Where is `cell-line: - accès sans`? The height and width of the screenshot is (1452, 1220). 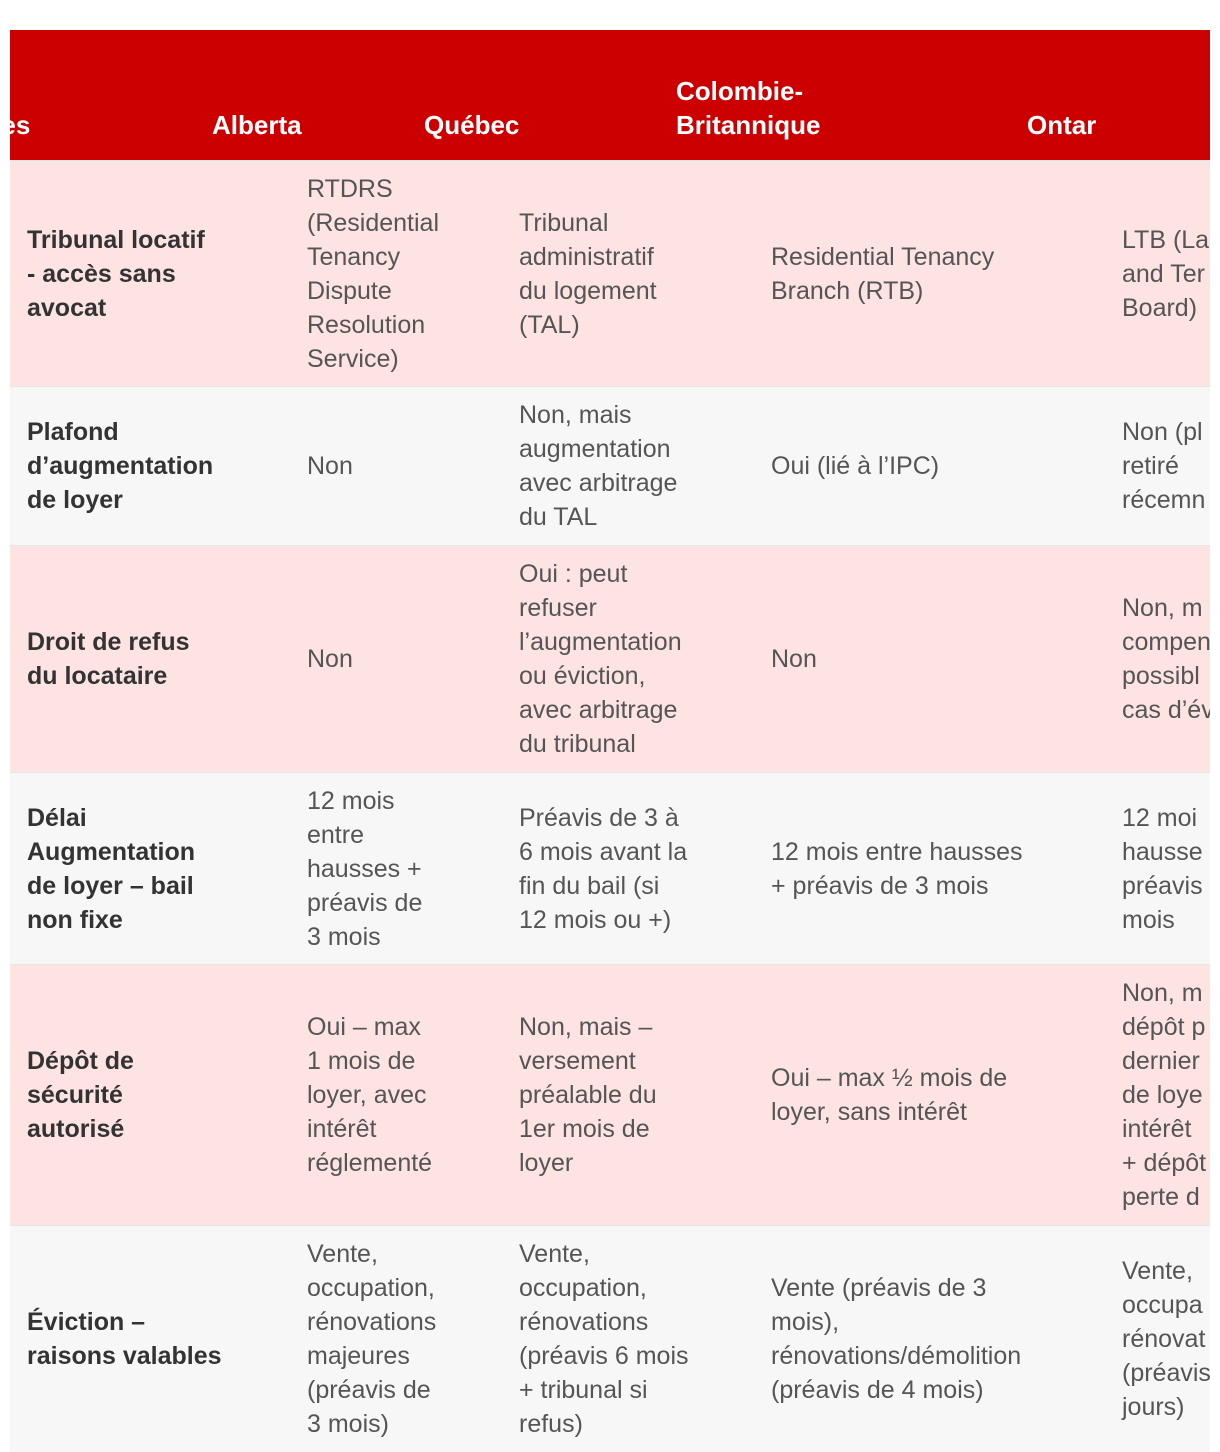 cell-line: - accès sans is located at coordinates (101, 273).